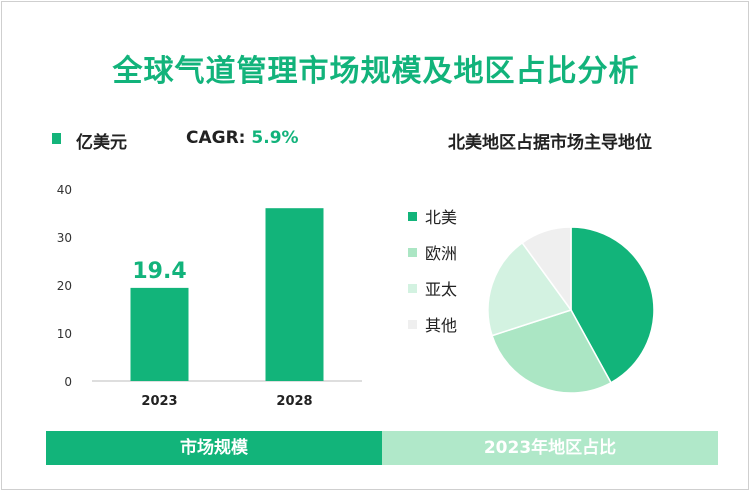  Describe the element at coordinates (275, 138) in the screenshot. I see `cagr-value: 5.9%` at that location.